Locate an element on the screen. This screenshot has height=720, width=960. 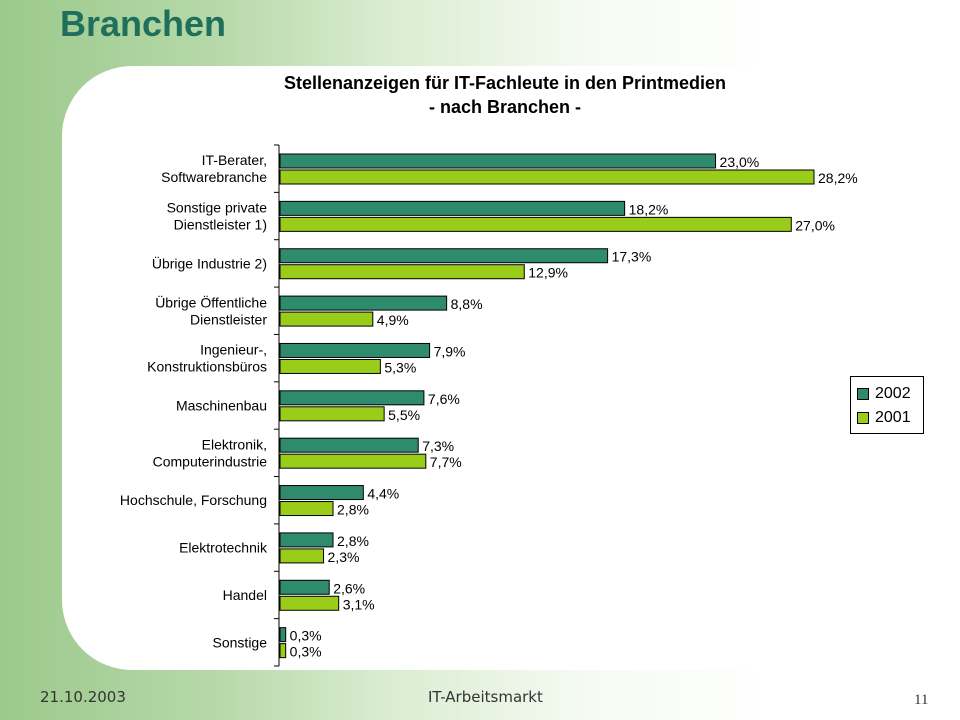
data-label-2002: 2,8% is located at coordinates (353, 541).